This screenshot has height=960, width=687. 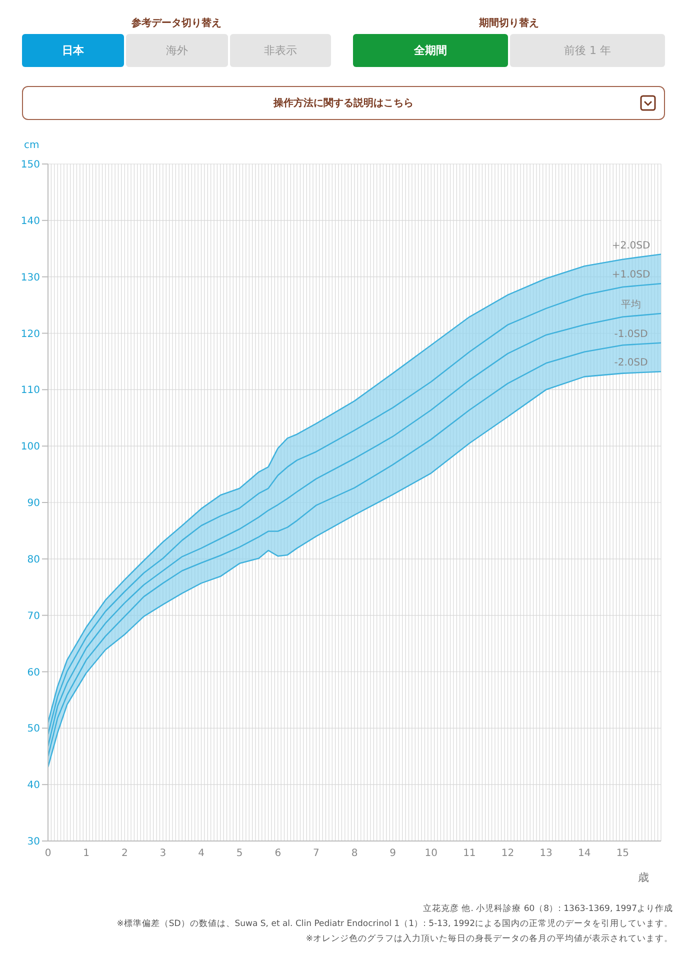 What do you see at coordinates (394, 924) in the screenshot?
I see `text: ※標準偏差（SD）の数値は、Suwa S, et al. Clin Pediatr Endocrinol 1（1）: 5-13, 1992による国内の正常児のデータを引用しています。` at bounding box center [394, 924].